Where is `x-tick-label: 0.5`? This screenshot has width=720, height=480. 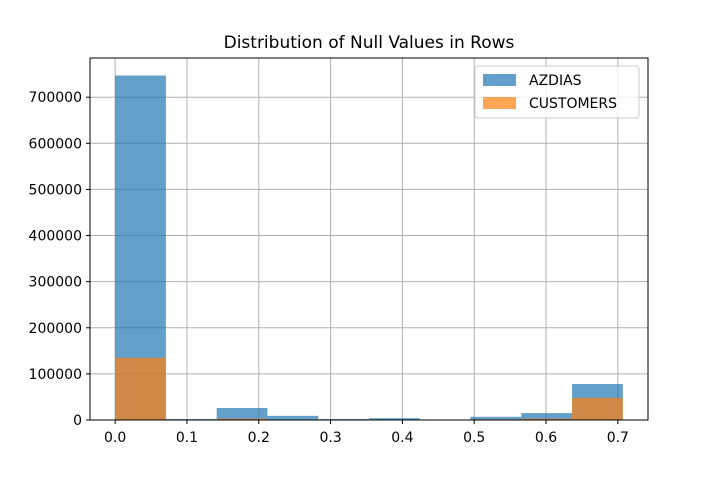 x-tick-label: 0.5 is located at coordinates (474, 438).